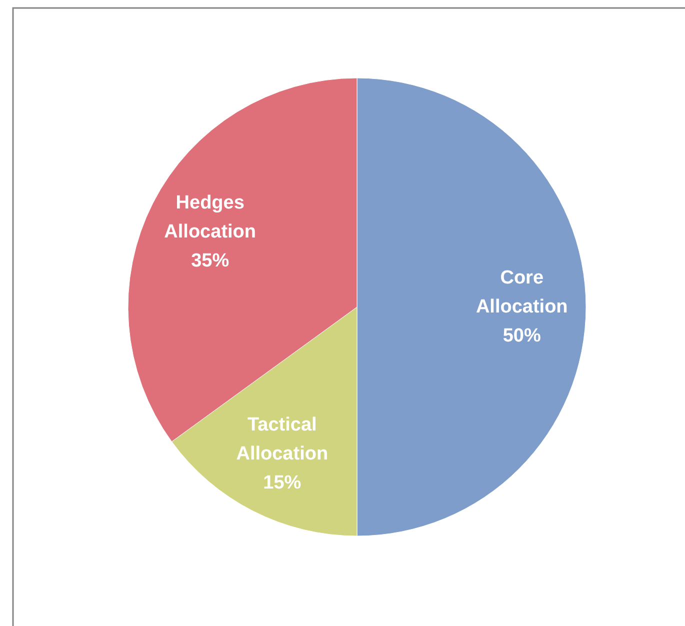 The width and height of the screenshot is (685, 626). Describe the element at coordinates (521, 336) in the screenshot. I see `data-label: 50%` at that location.